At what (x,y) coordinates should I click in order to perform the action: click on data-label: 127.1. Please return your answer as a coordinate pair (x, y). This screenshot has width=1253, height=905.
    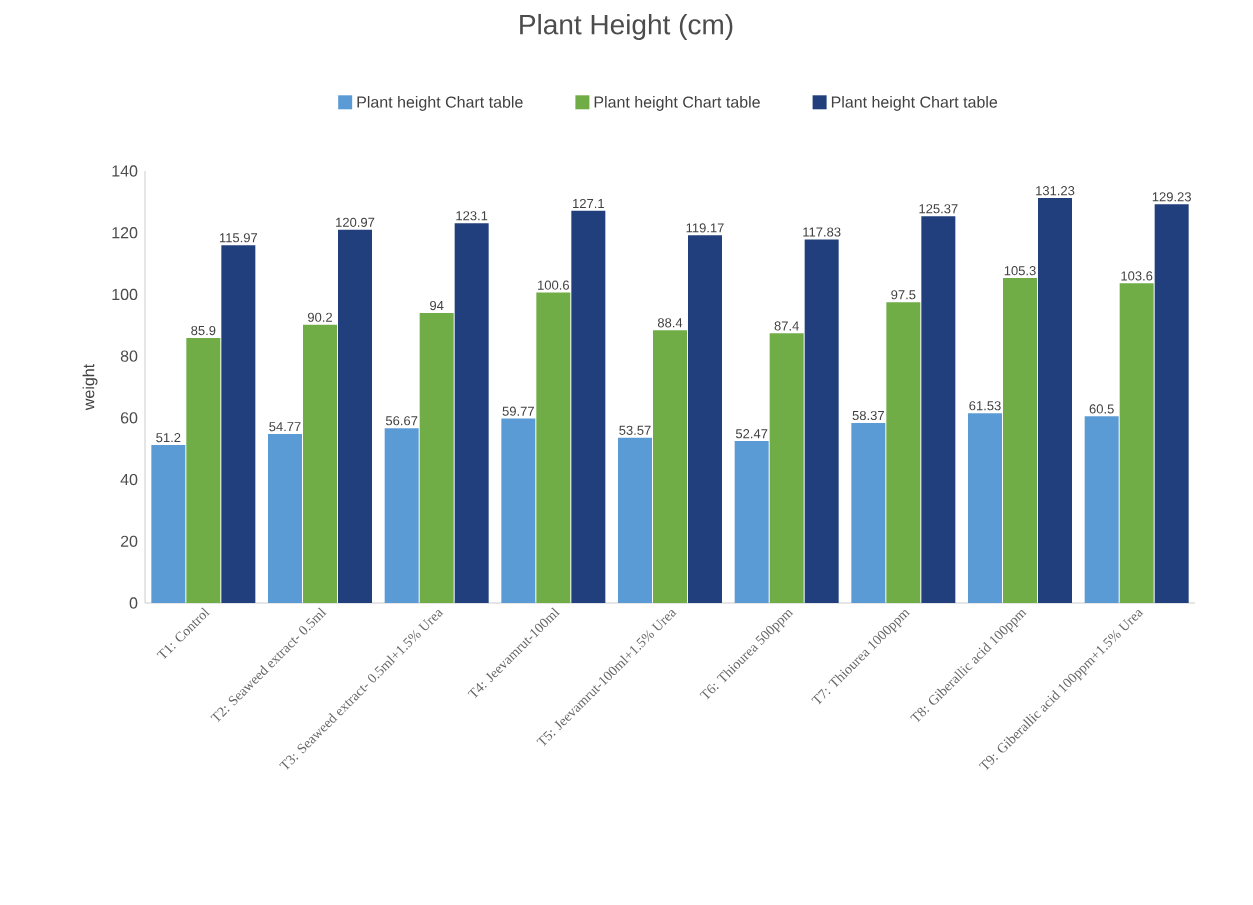
    Looking at the image, I should click on (588, 203).